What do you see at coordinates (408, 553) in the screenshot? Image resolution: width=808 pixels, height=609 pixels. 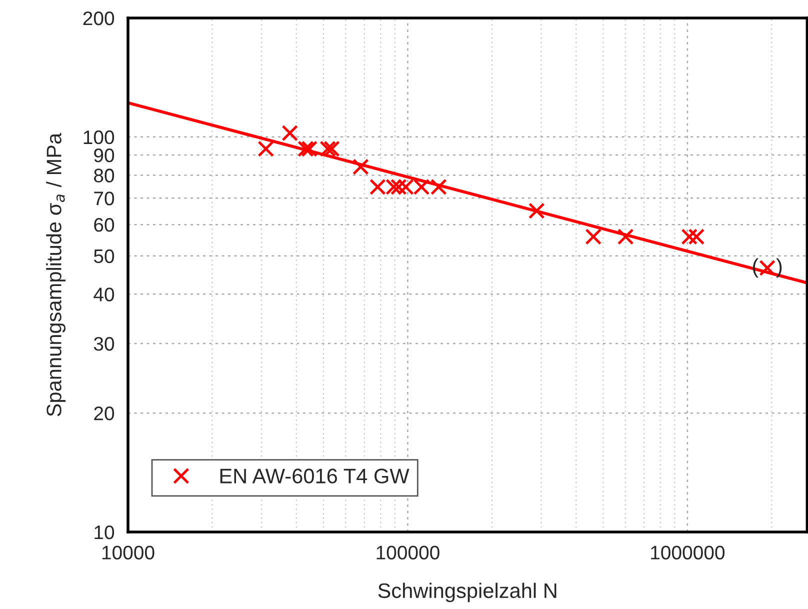 I see `x-tick-label: 100000` at bounding box center [408, 553].